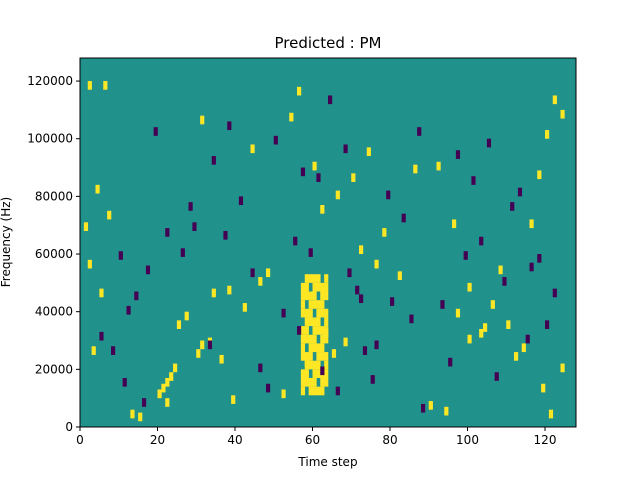 This screenshot has width=640, height=480. Describe the element at coordinates (467, 440) in the screenshot. I see `x-tick-label: 100` at that location.